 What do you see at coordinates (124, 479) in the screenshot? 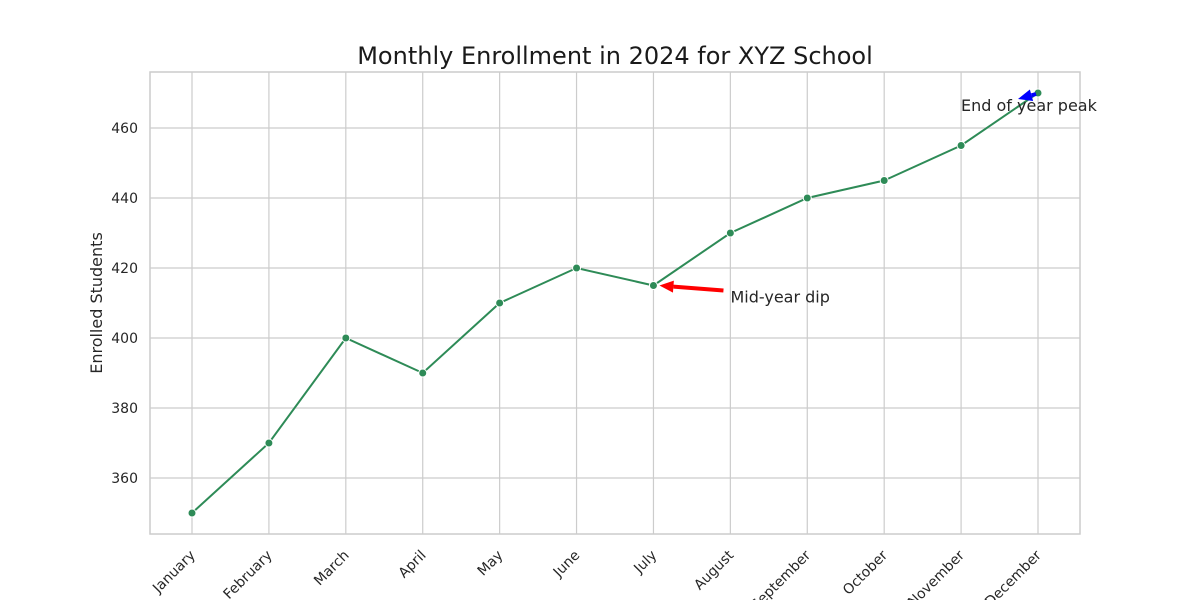
I see `y-tick-label: 360` at bounding box center [124, 479].